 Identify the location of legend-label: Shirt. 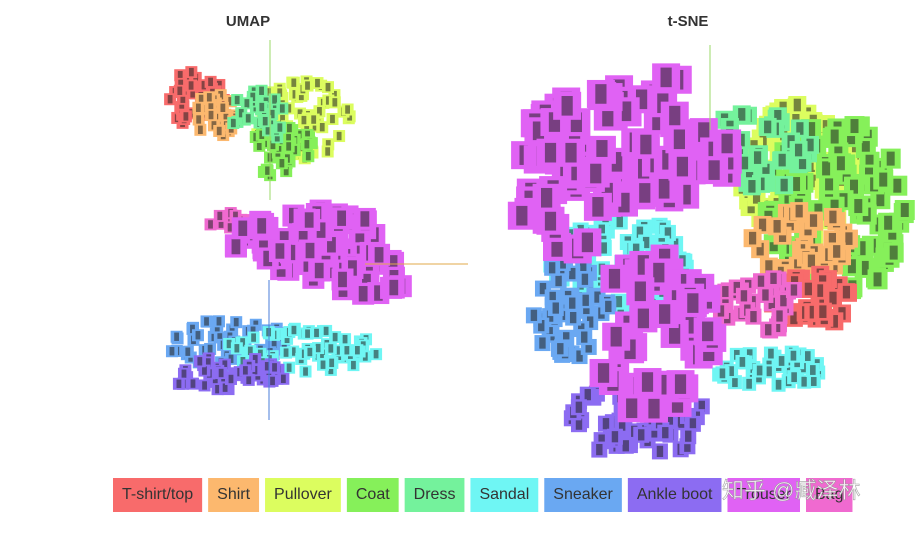
(233, 494).